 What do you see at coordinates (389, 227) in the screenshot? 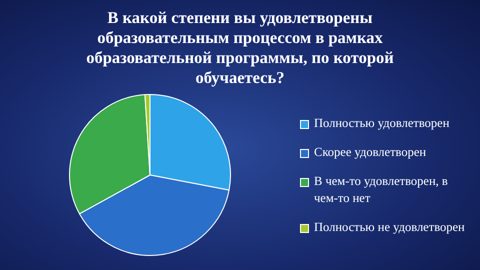
I see `legend-label: Полностью не удовлетворен` at bounding box center [389, 227].